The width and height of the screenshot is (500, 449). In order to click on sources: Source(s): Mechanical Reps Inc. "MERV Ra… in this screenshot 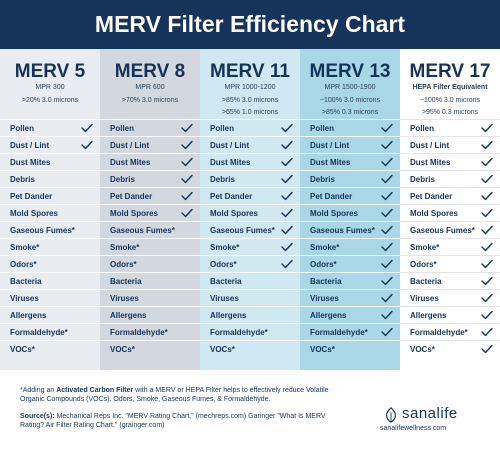, I will do `click(180, 421)`.